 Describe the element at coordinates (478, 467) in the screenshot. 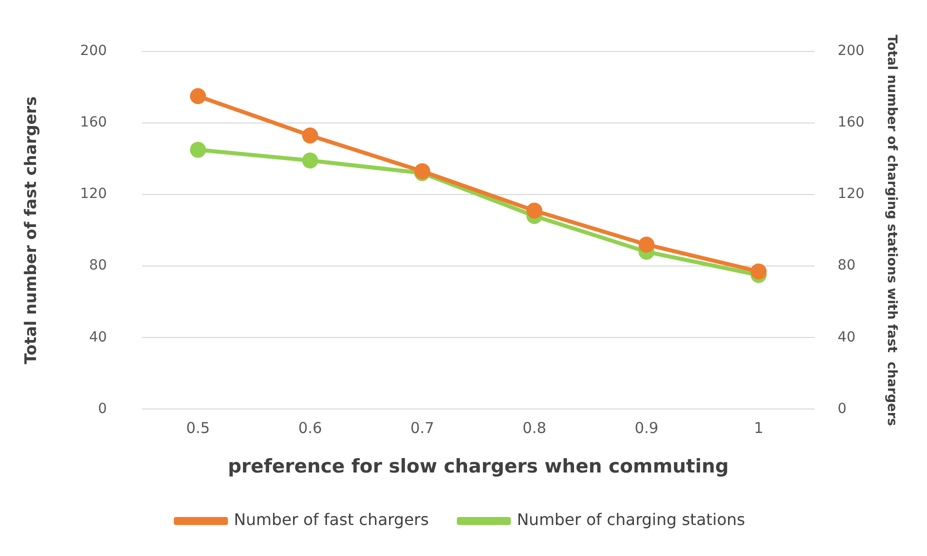

I see `x-axis-title: preference for slow chargers when commuting` at that location.